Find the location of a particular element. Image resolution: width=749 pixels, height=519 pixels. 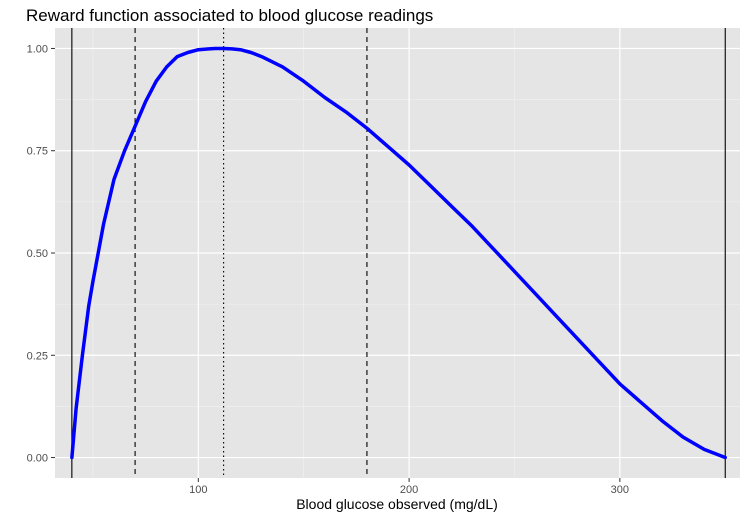

x-tick-label: 100 is located at coordinates (198, 490).